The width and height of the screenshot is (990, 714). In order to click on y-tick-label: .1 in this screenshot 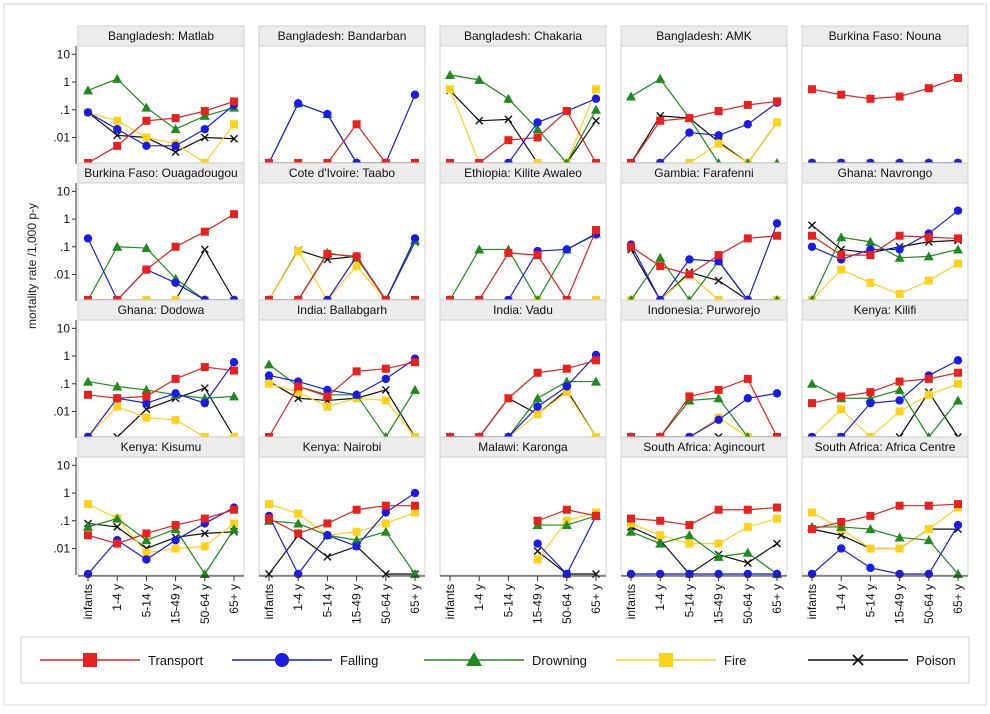, I will do `click(65, 521)`.